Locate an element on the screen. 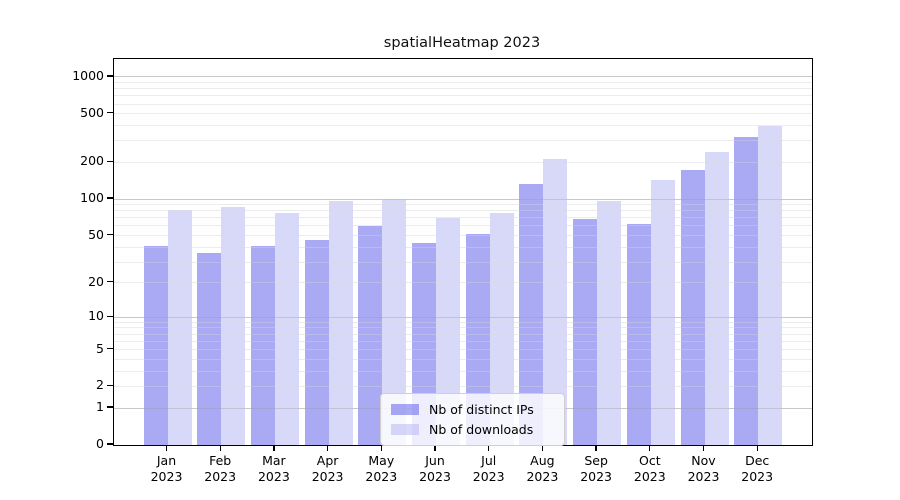 This screenshot has height=500, width=900. x-tick-month: May is located at coordinates (381, 460).